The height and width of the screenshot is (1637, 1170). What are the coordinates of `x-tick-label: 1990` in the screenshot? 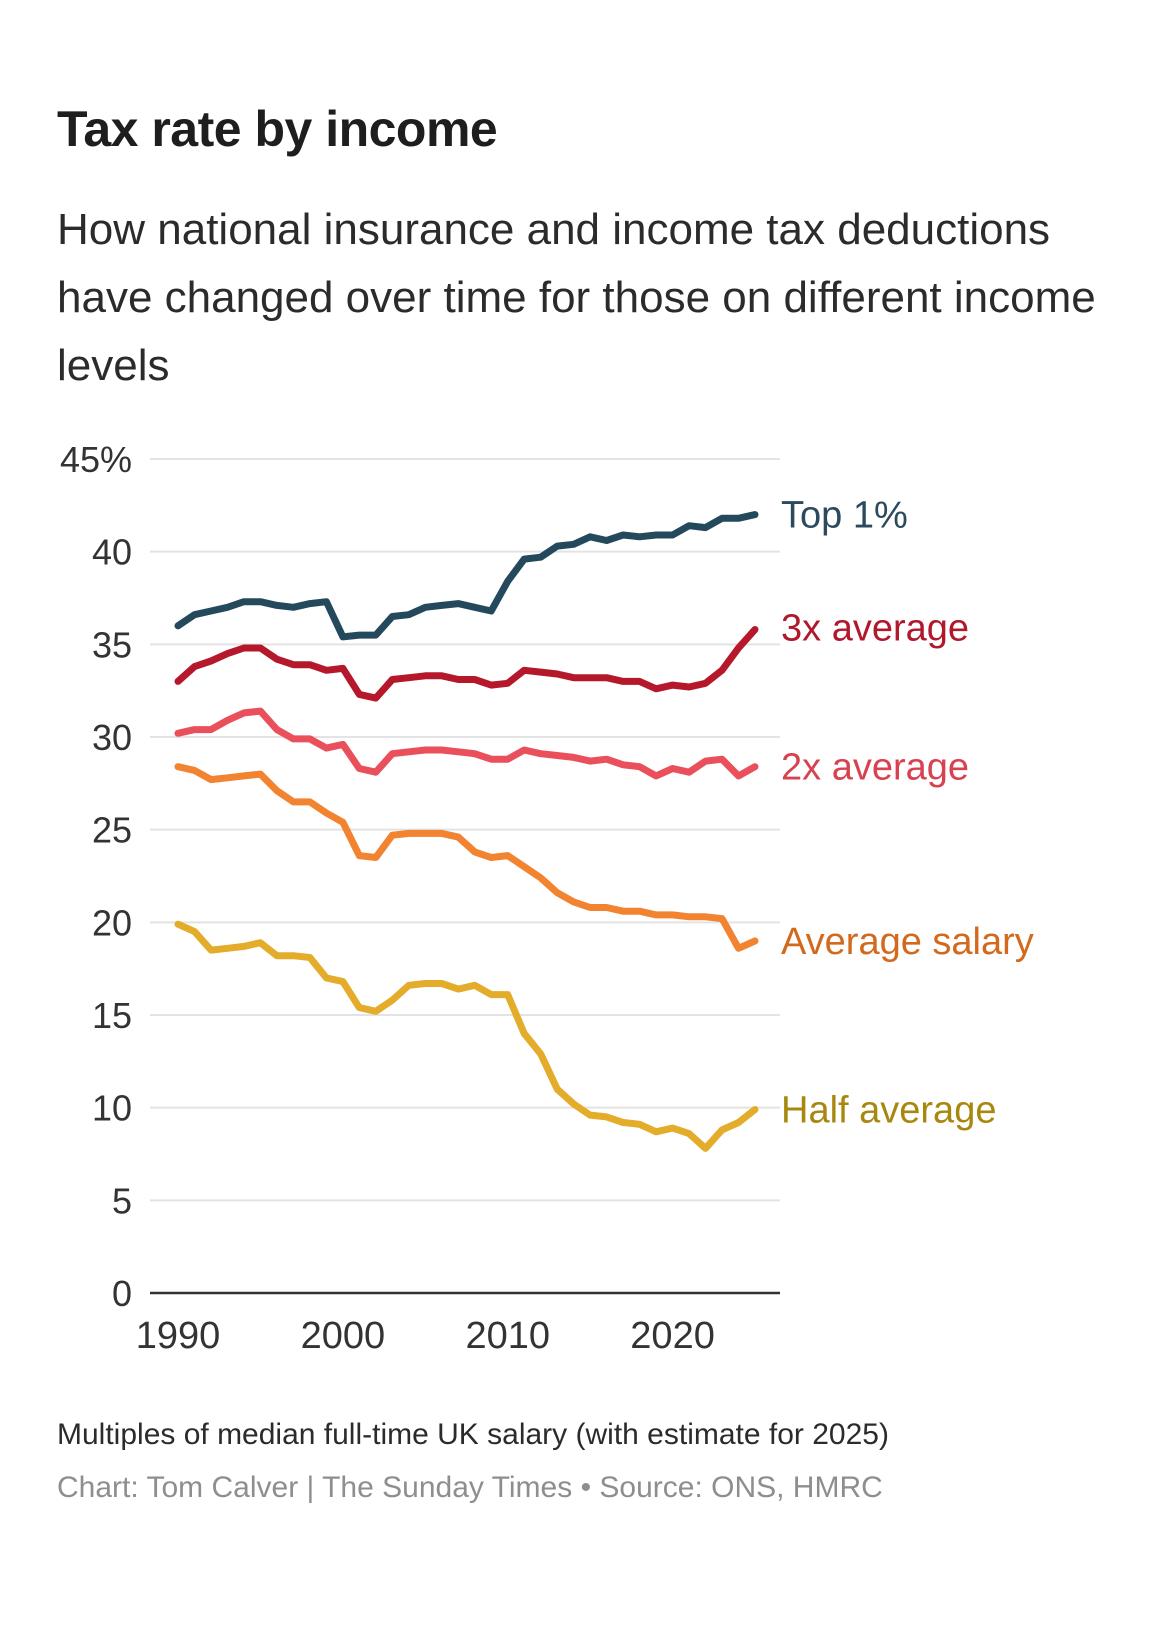 It's located at (178, 1336).